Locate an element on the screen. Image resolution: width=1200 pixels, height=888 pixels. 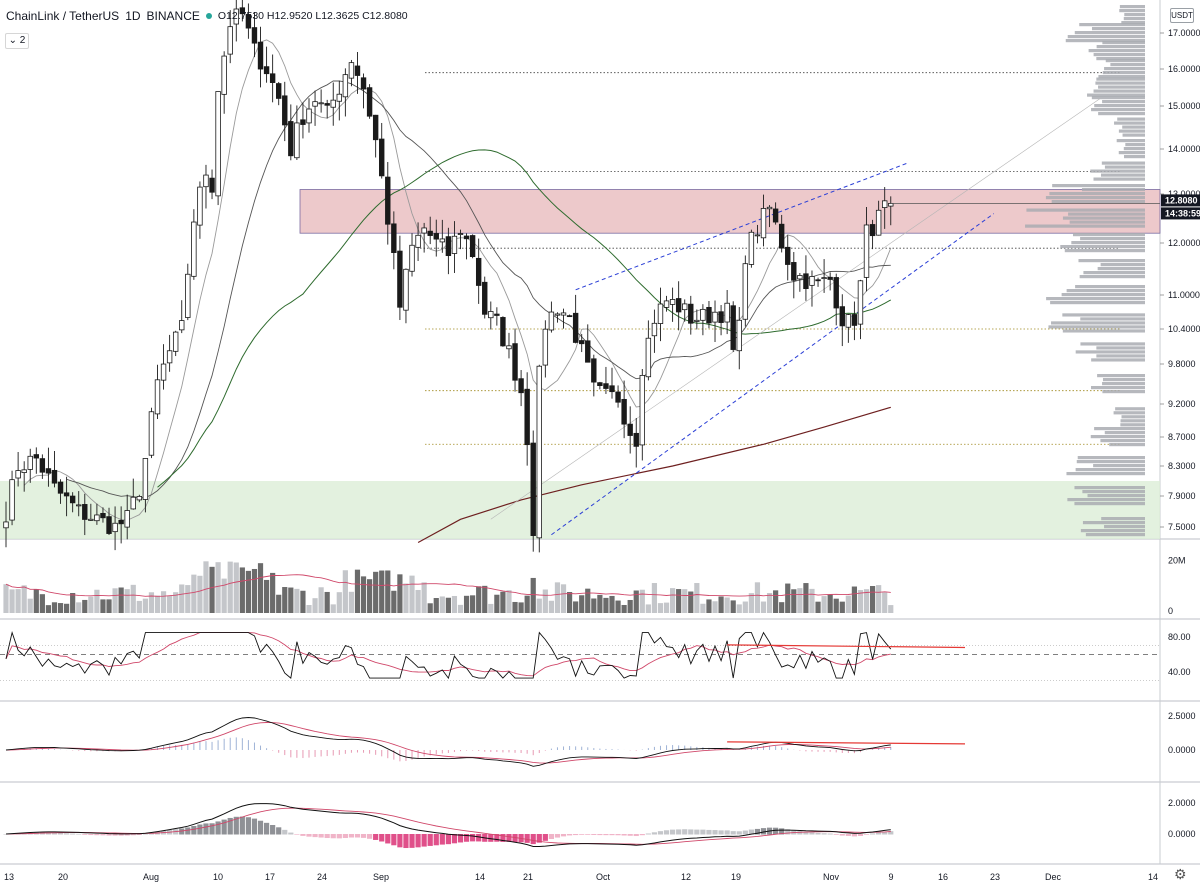
rsi-divergence-line is located at coordinates (846, 646).